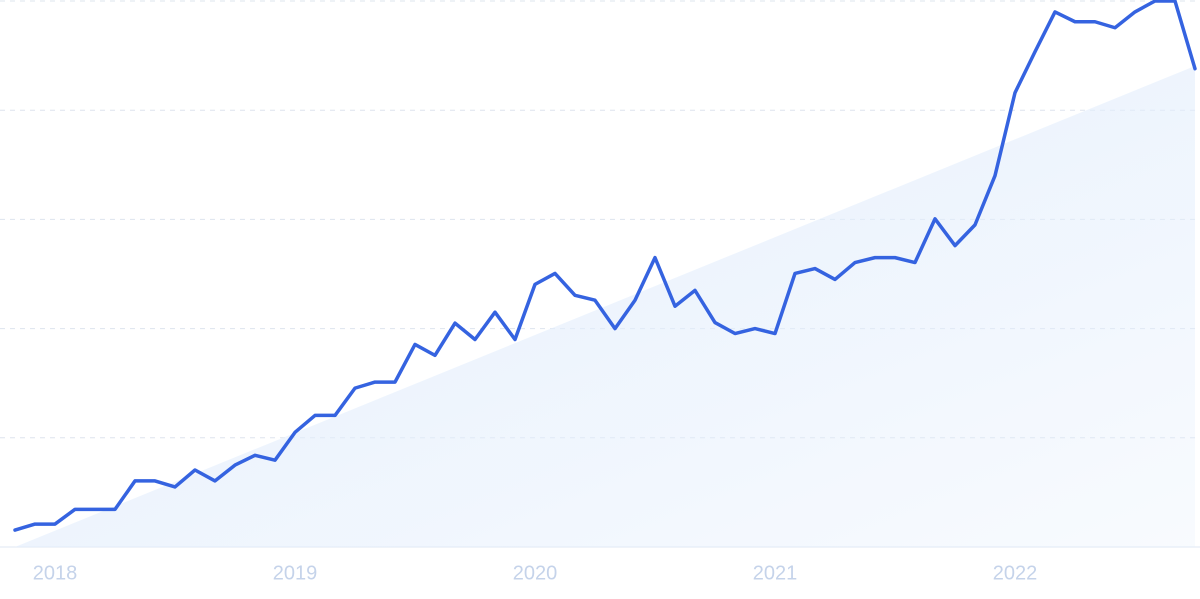  I want to click on x-tick-label: 2020, so click(535, 573).